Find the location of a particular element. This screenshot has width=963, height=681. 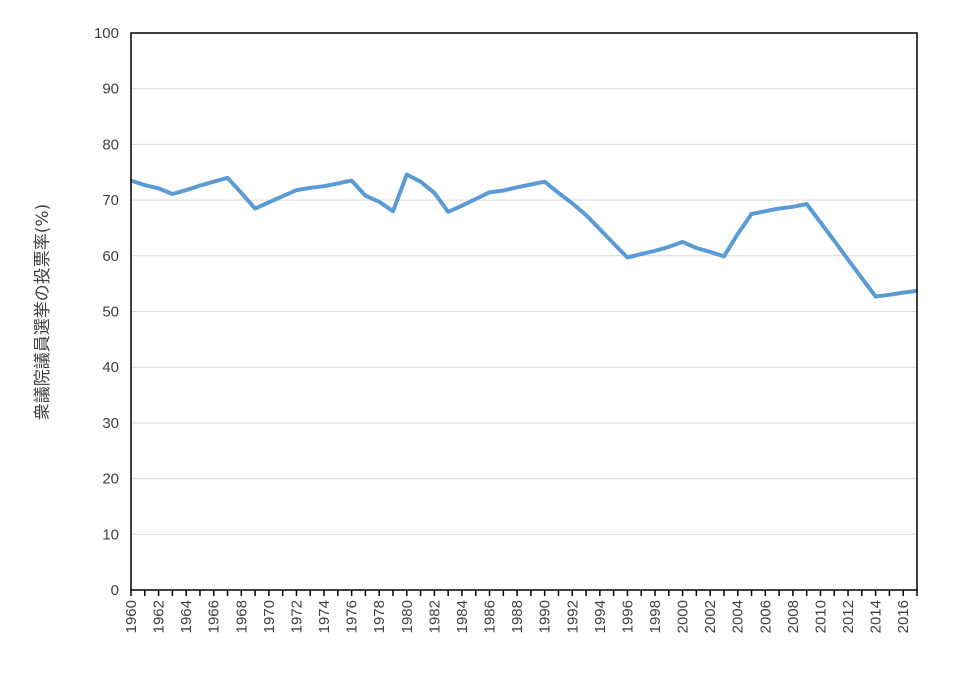

x-tick-label: 2000 is located at coordinates (683, 616).